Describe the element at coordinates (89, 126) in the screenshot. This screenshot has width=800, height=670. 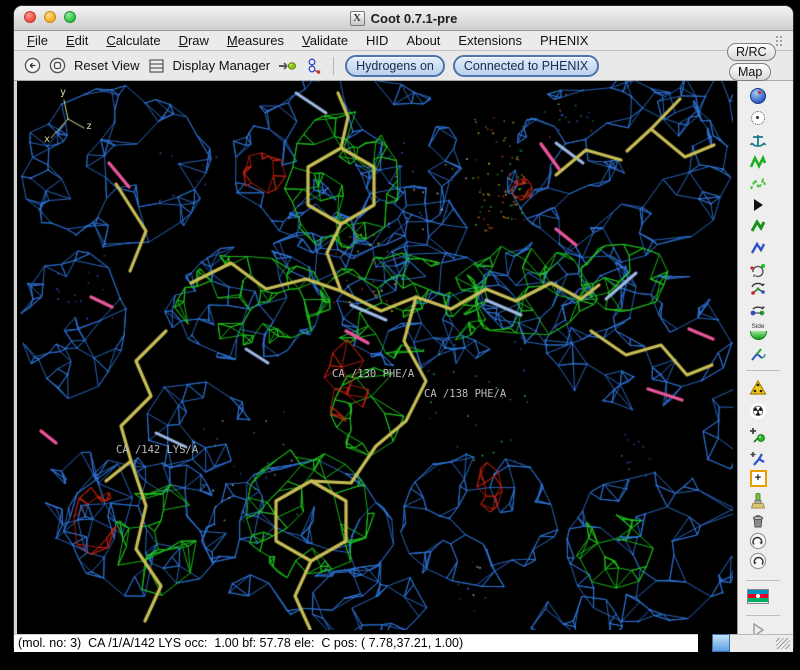
I see `axis-z-label: z` at that location.